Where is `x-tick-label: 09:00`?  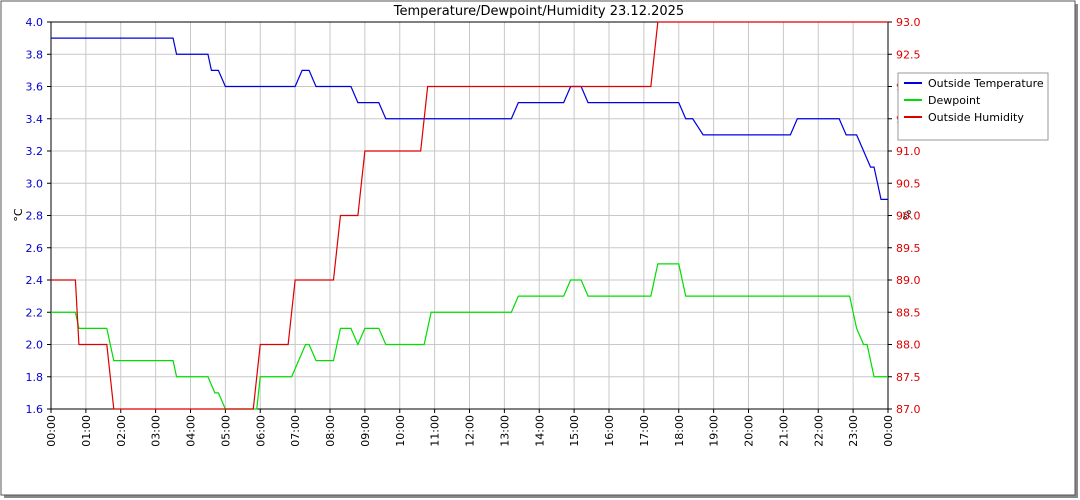 x-tick-label: 09:00 is located at coordinates (365, 431).